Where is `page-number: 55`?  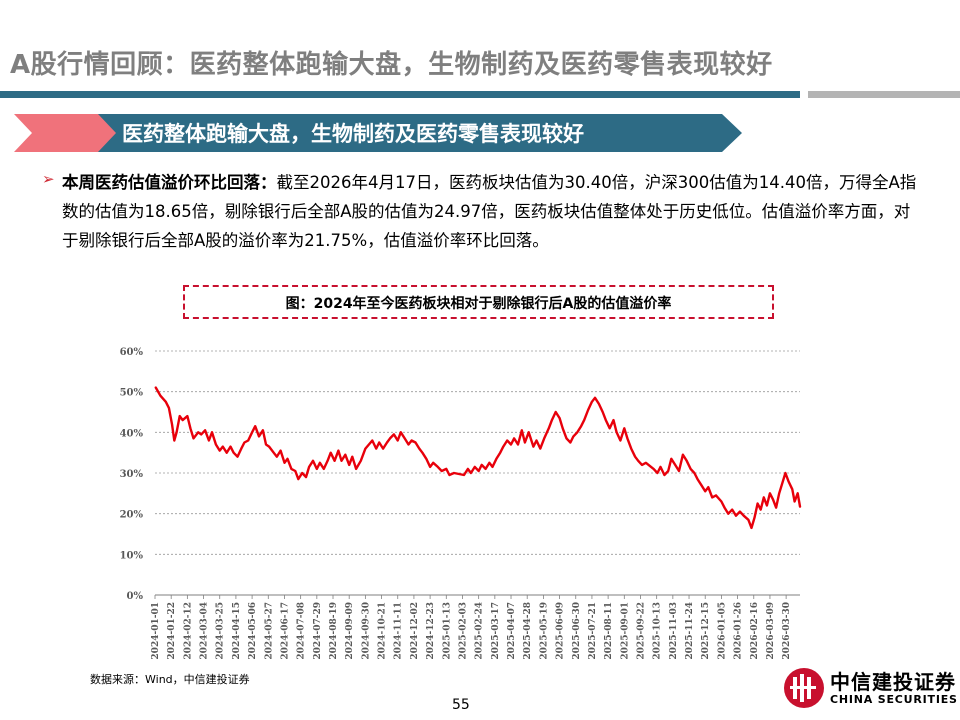 page-number: 55 is located at coordinates (461, 705).